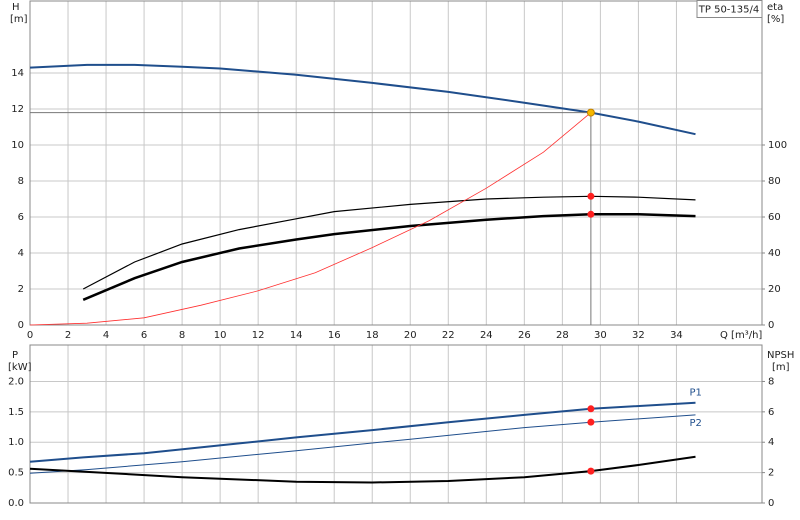 The image size is (800, 520). Describe the element at coordinates (17, 145) in the screenshot. I see `y-tick-label: 10` at that location.